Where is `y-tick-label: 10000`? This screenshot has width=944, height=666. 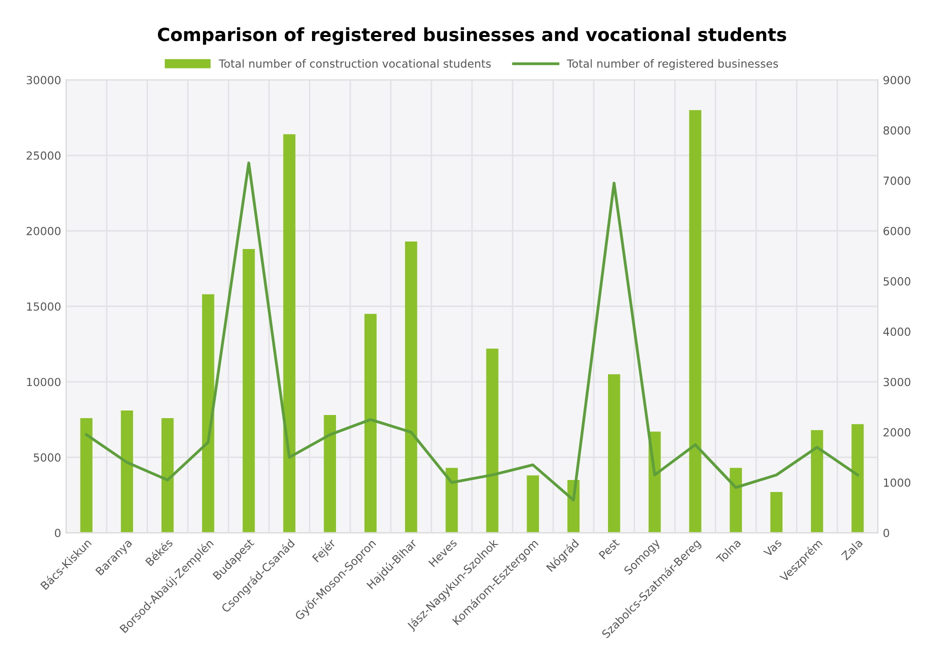
y-tick-label: 10000 is located at coordinates (43, 382).